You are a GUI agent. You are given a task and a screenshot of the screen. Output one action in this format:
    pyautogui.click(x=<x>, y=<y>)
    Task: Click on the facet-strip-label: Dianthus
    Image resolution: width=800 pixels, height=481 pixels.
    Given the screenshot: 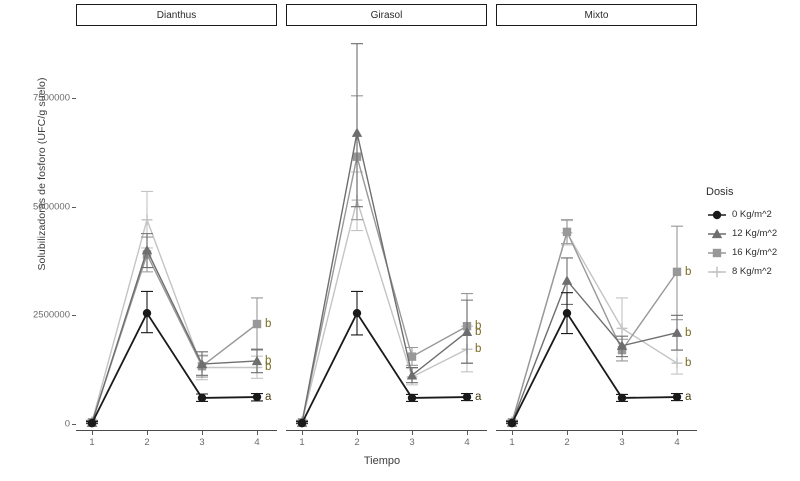 What is the action you would take?
    pyautogui.click(x=176, y=15)
    